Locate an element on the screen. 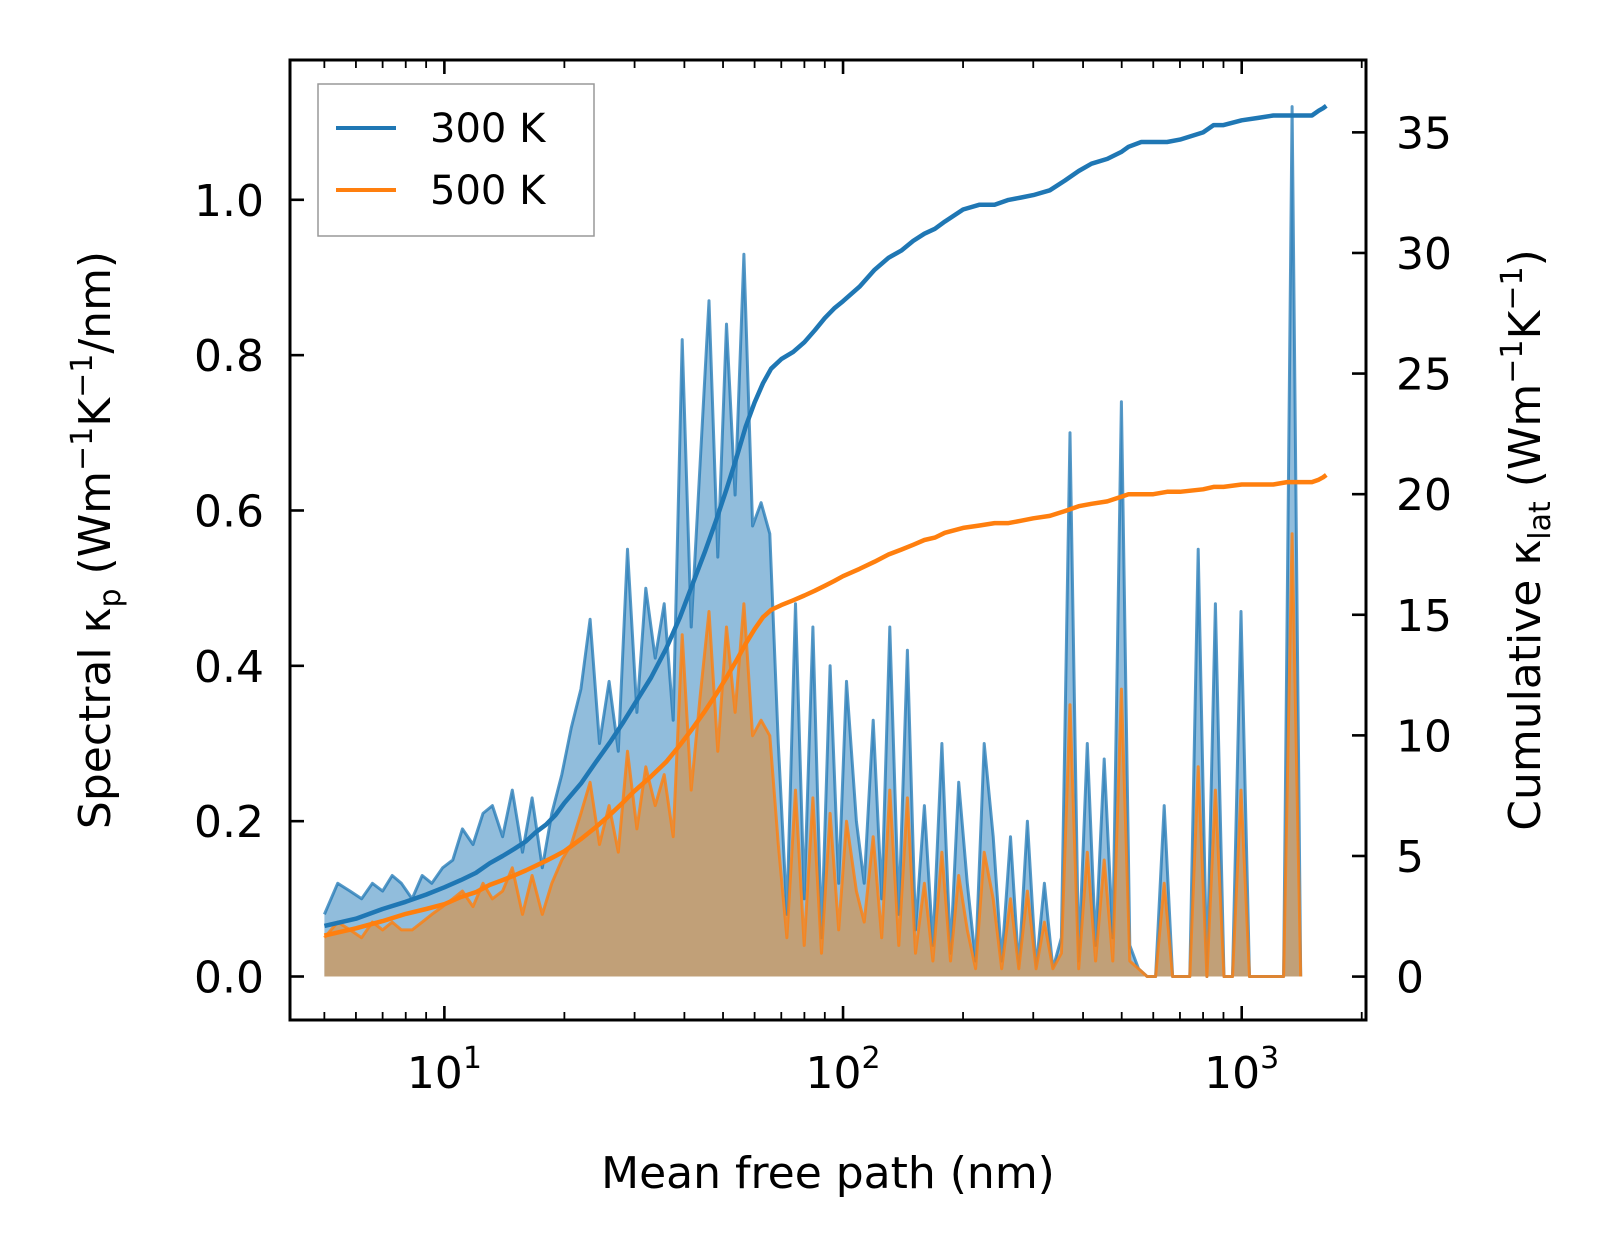  x-tick-label: 10³ is located at coordinates (1241, 1070).